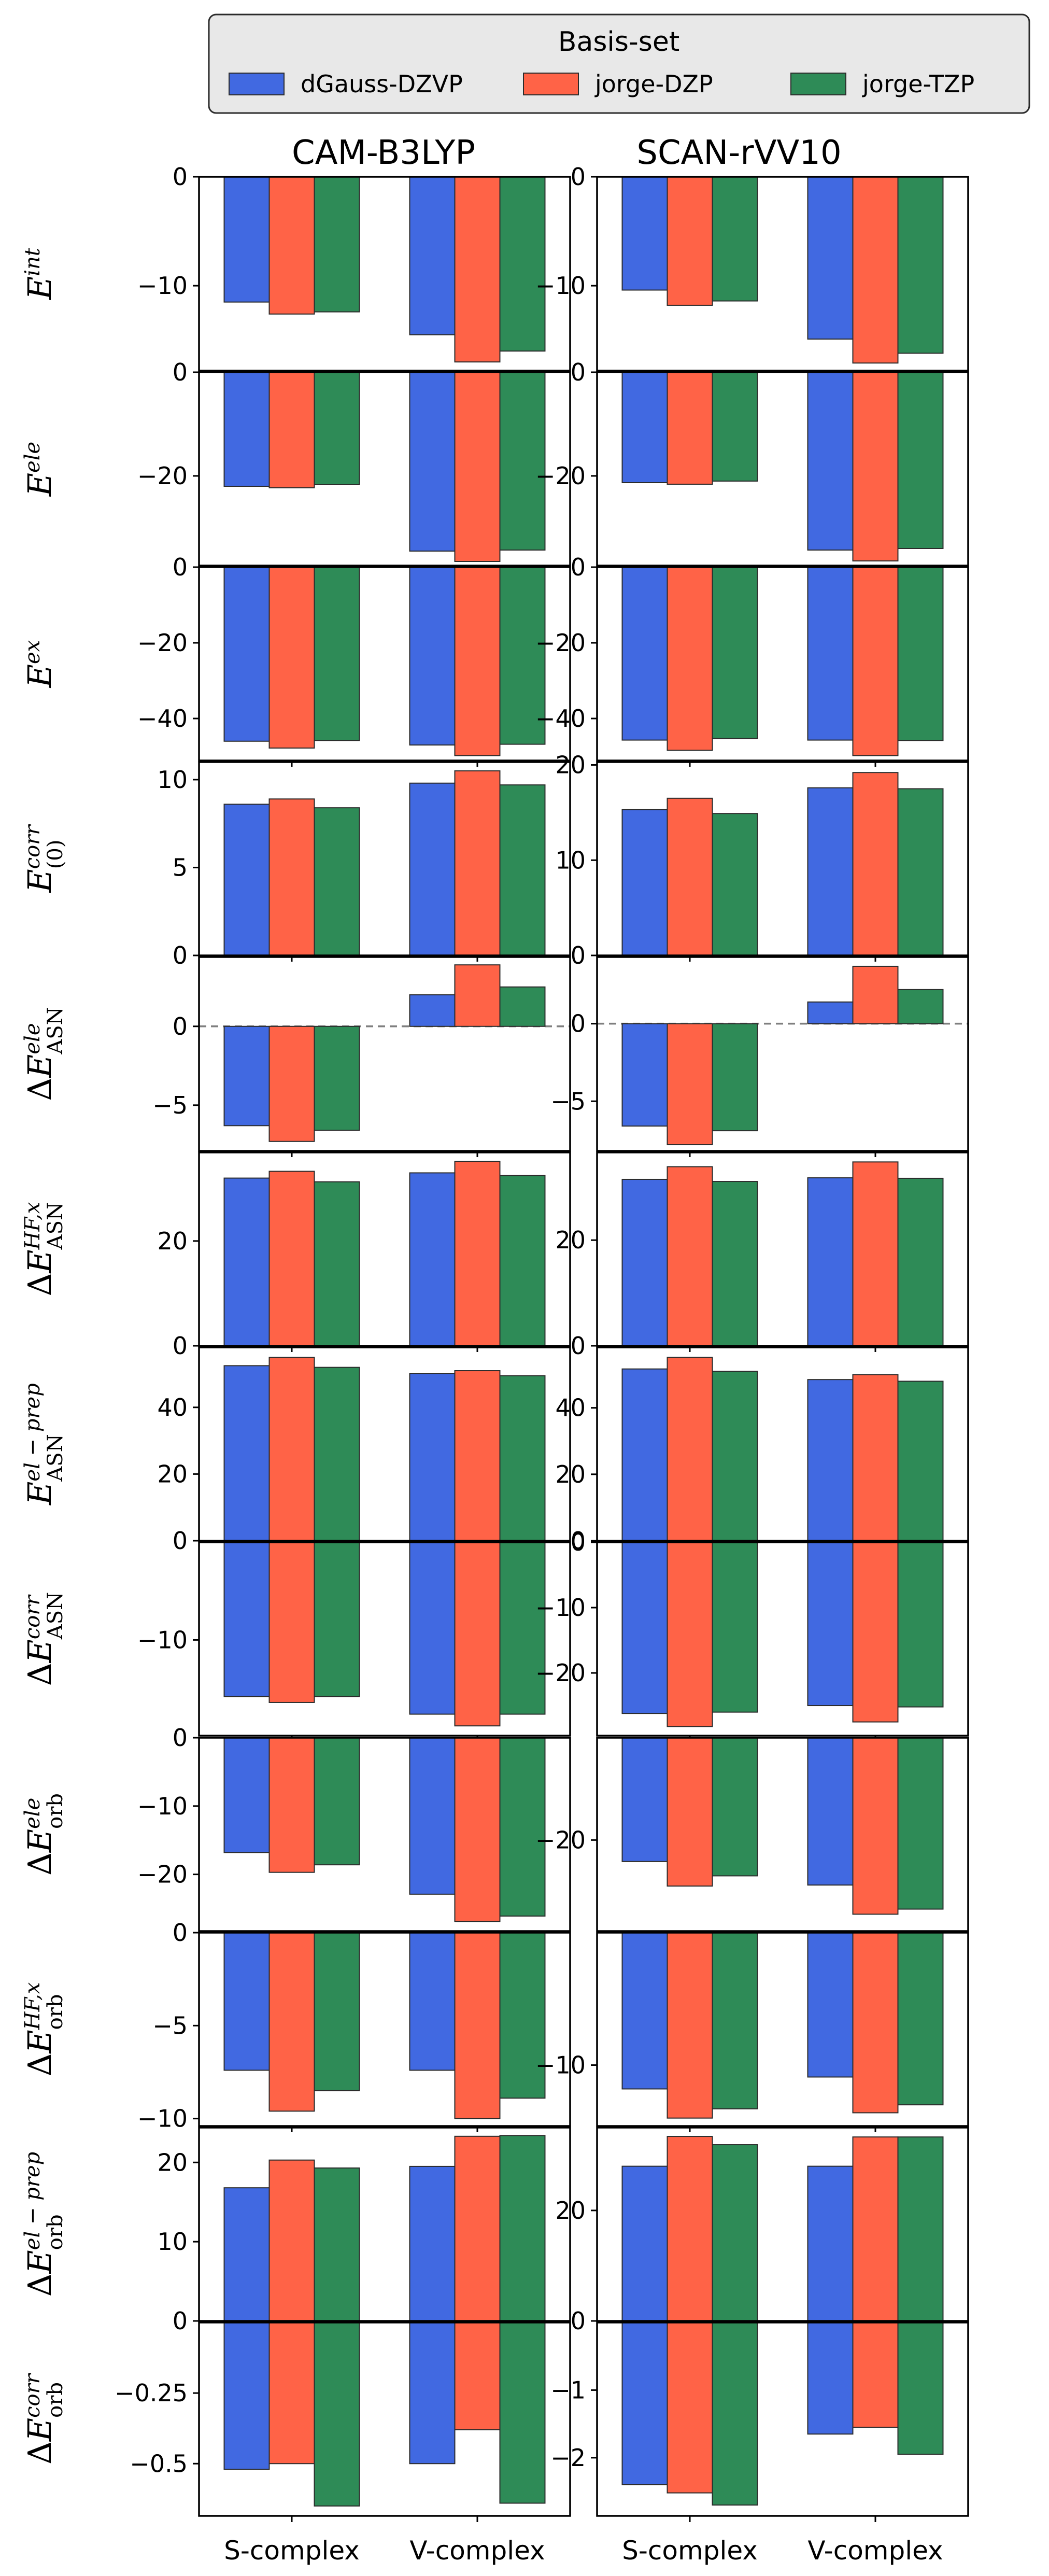 This screenshot has width=1049, height=2576. I want to click on y-axis-label: Eex, so click(40, 664).